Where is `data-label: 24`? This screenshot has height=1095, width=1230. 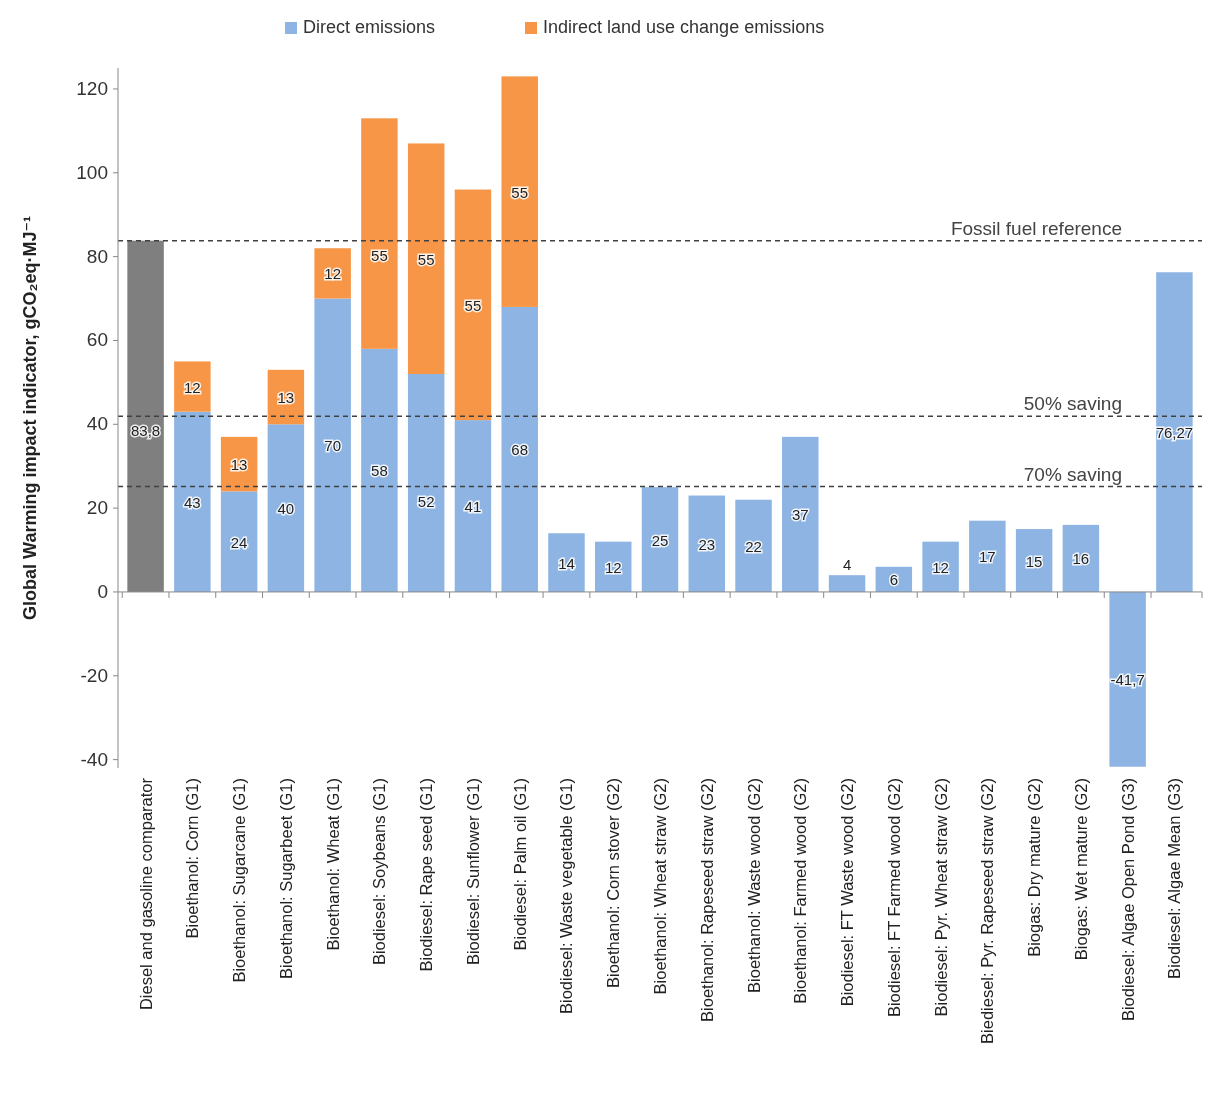 data-label: 24 is located at coordinates (239, 542).